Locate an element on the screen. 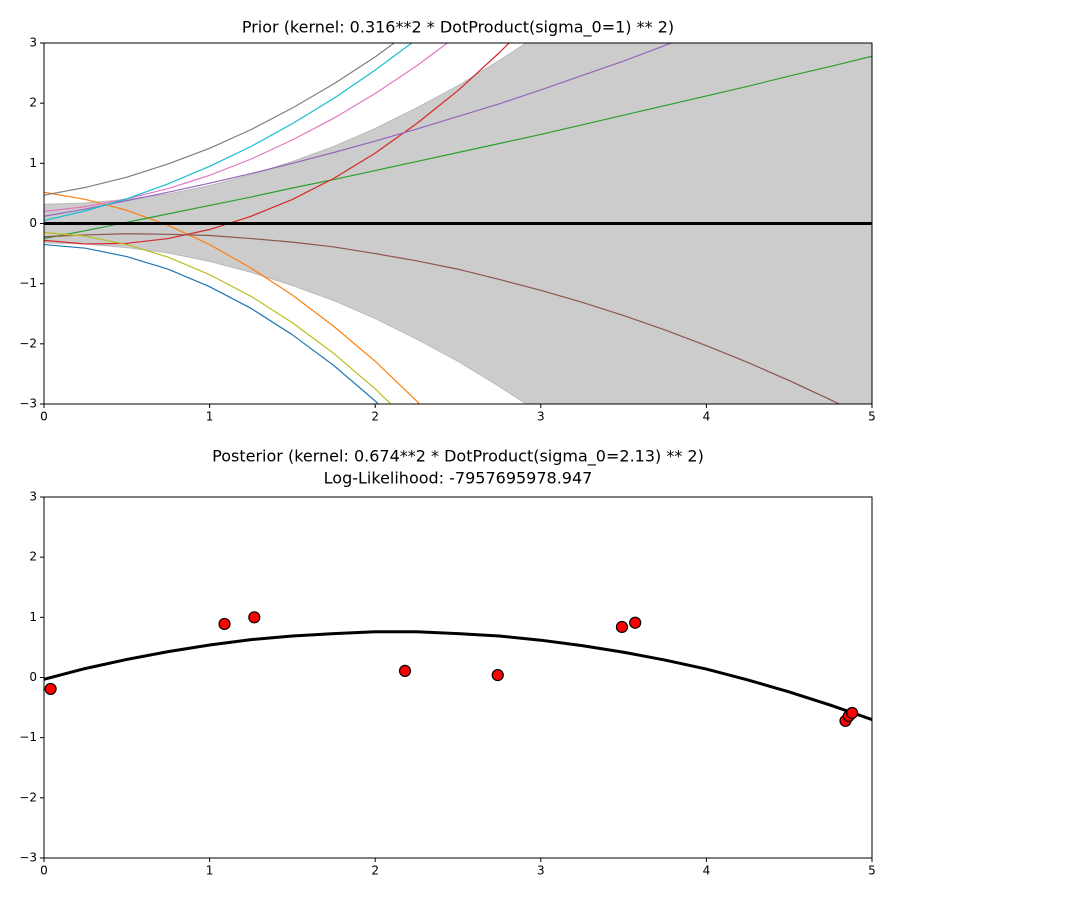 The height and width of the screenshot is (900, 1071). fit-line is located at coordinates (458, 676).